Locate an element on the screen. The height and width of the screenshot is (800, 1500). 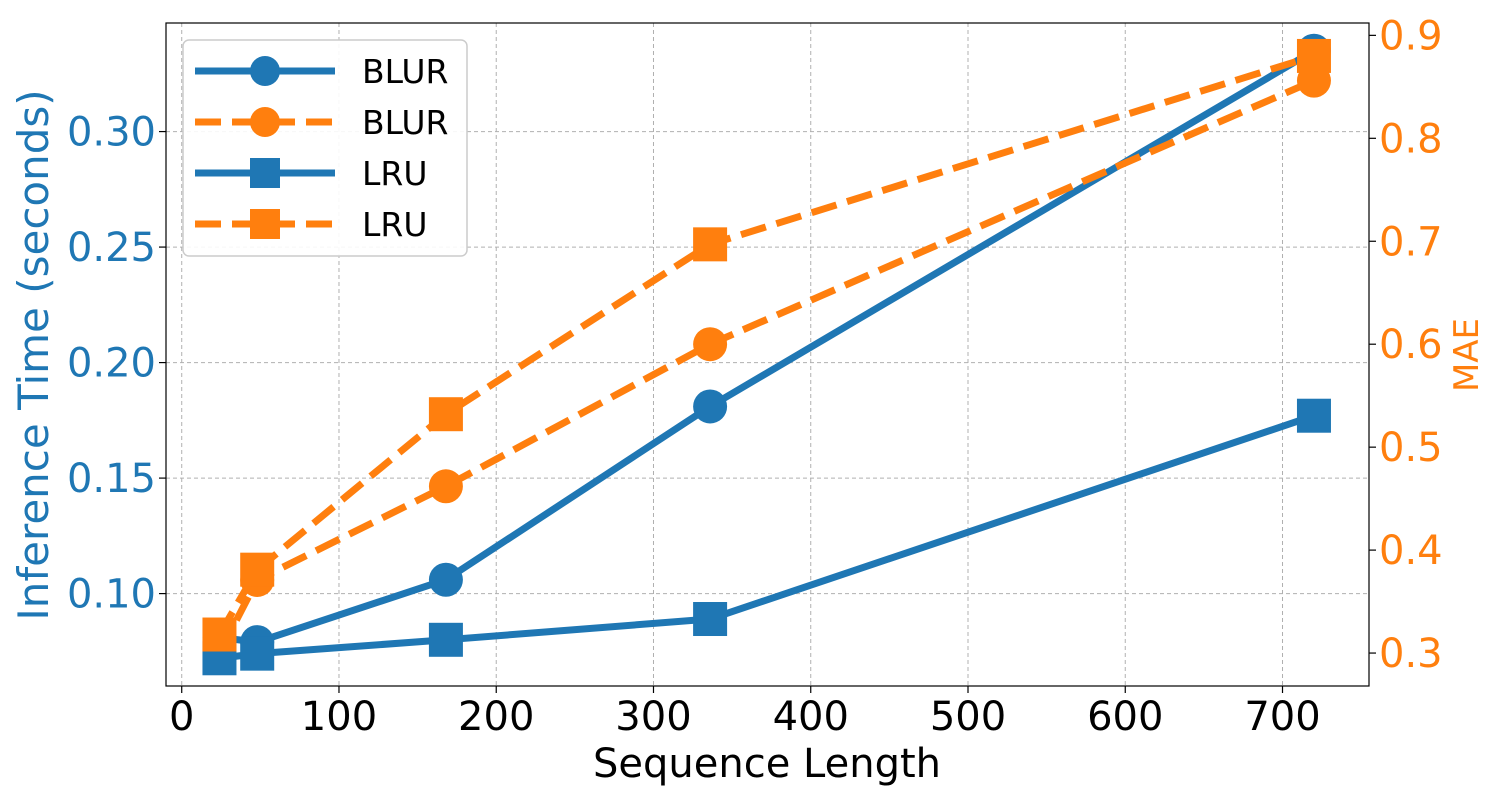
x-tick-label: 0 is located at coordinates (181, 717).